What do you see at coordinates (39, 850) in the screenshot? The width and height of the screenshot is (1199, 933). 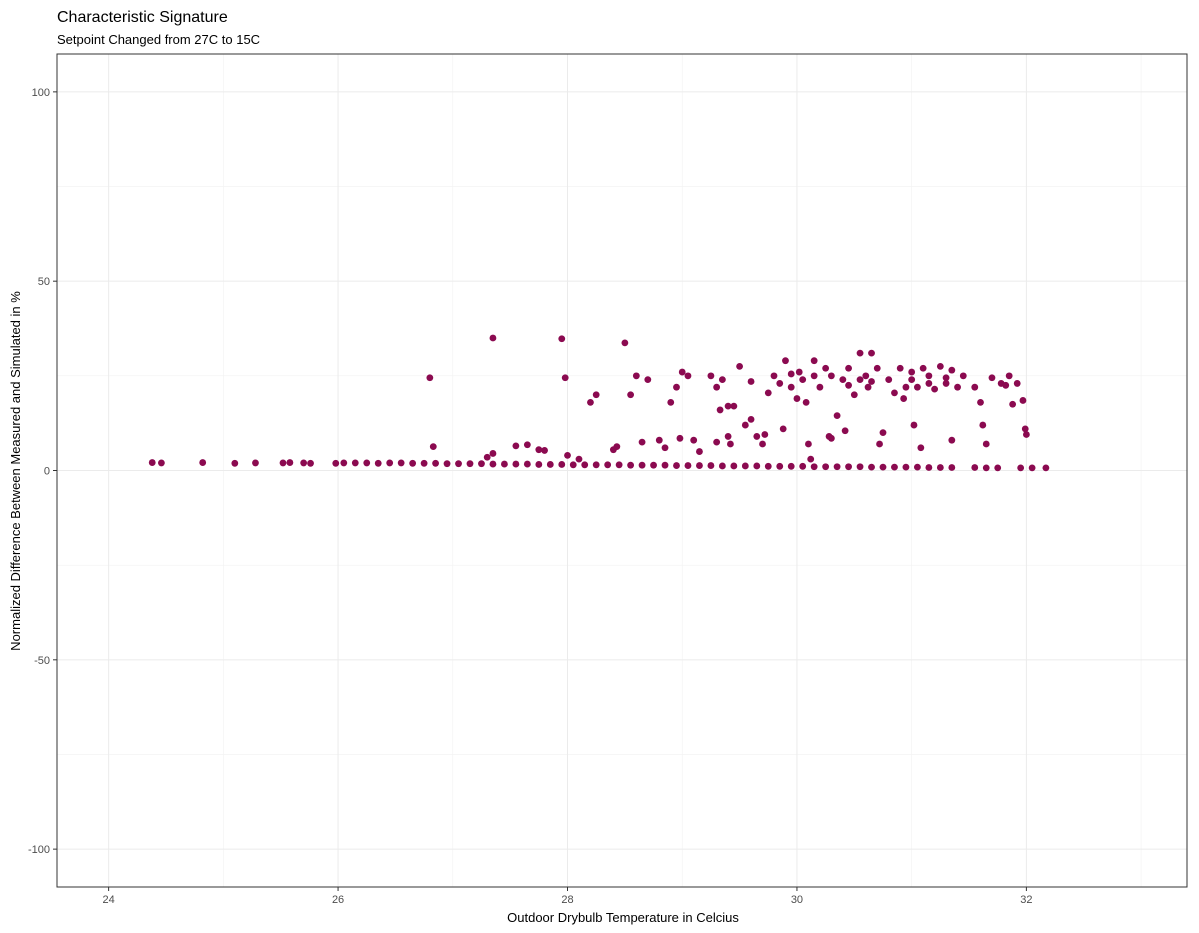 I see `y-tick-label: -100` at bounding box center [39, 850].